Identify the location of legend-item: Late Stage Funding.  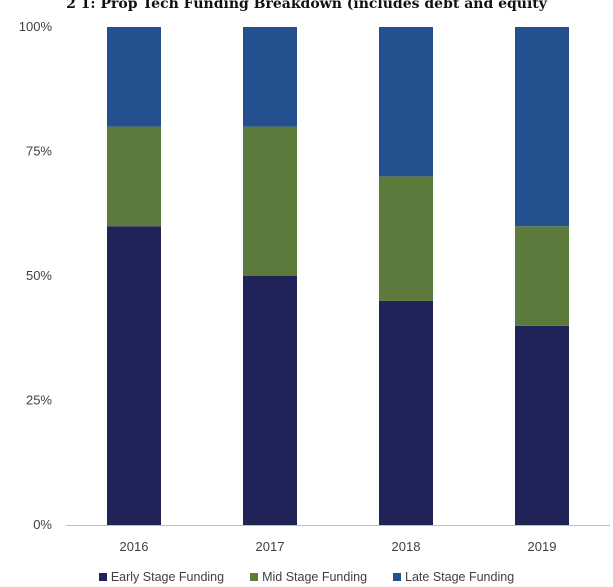
(453, 577).